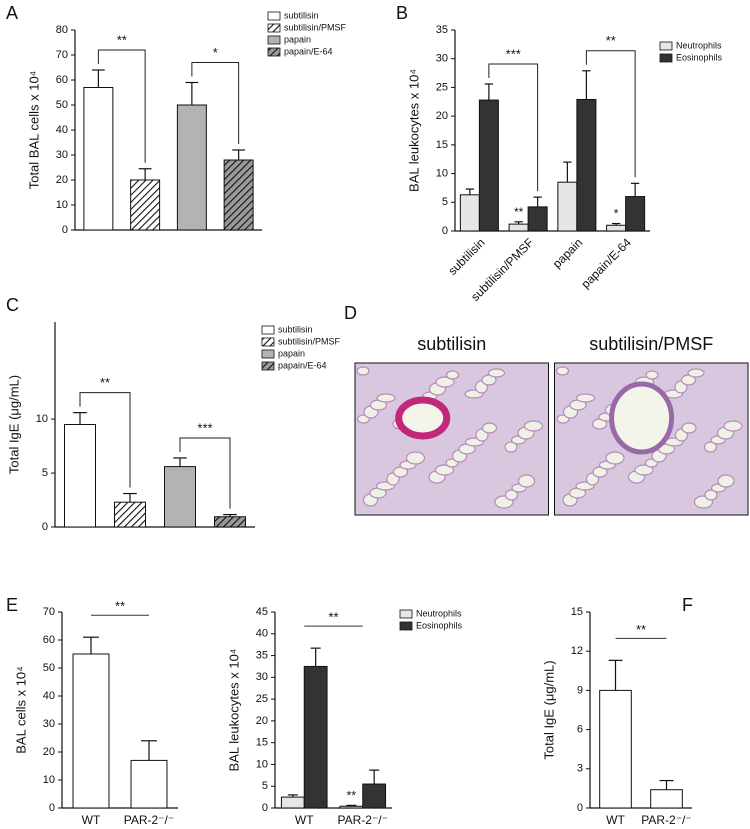 The height and width of the screenshot is (829, 750). Describe the element at coordinates (402, 13) in the screenshot. I see `panel-letter: B` at that location.